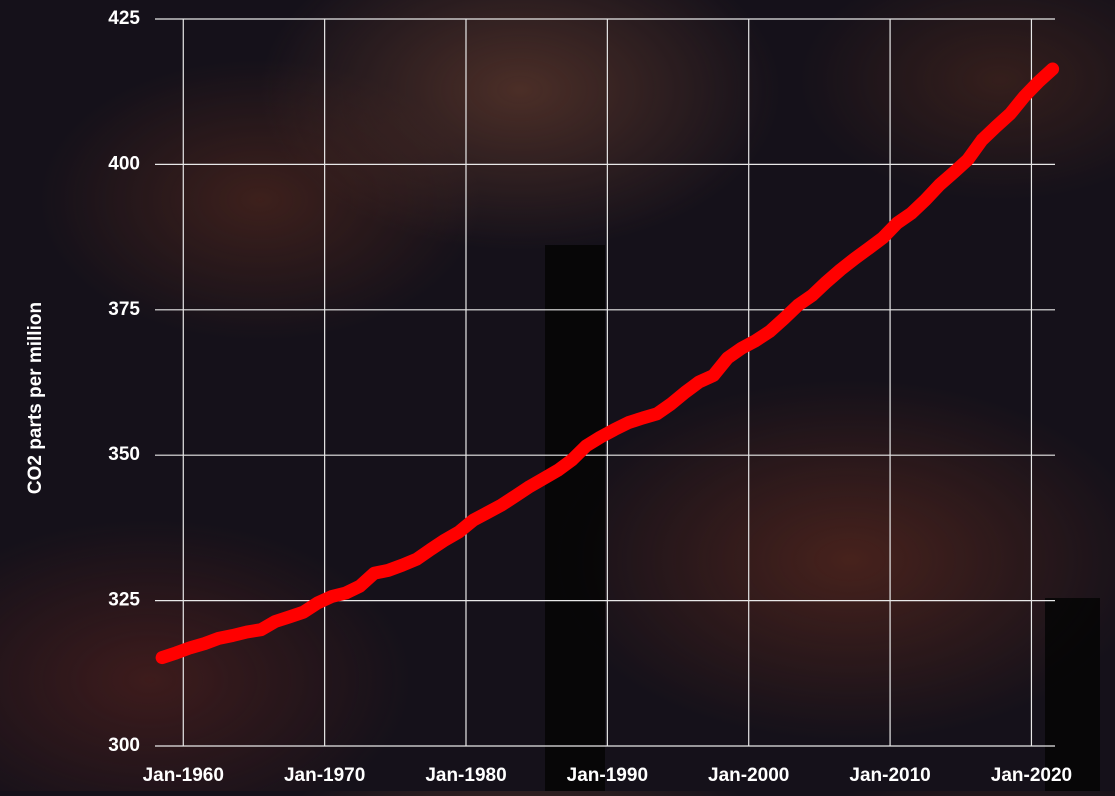 This screenshot has height=796, width=1115. I want to click on x-tick-label: Jan-1990, so click(607, 775).